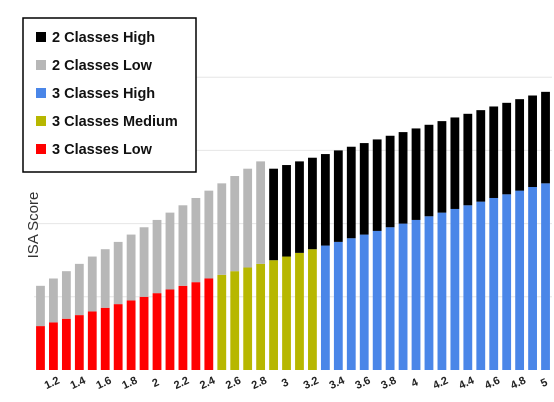 This screenshot has width=554, height=402. What do you see at coordinates (40, 348) in the screenshot?
I see `bar-3-classes-low-1.1` at bounding box center [40, 348].